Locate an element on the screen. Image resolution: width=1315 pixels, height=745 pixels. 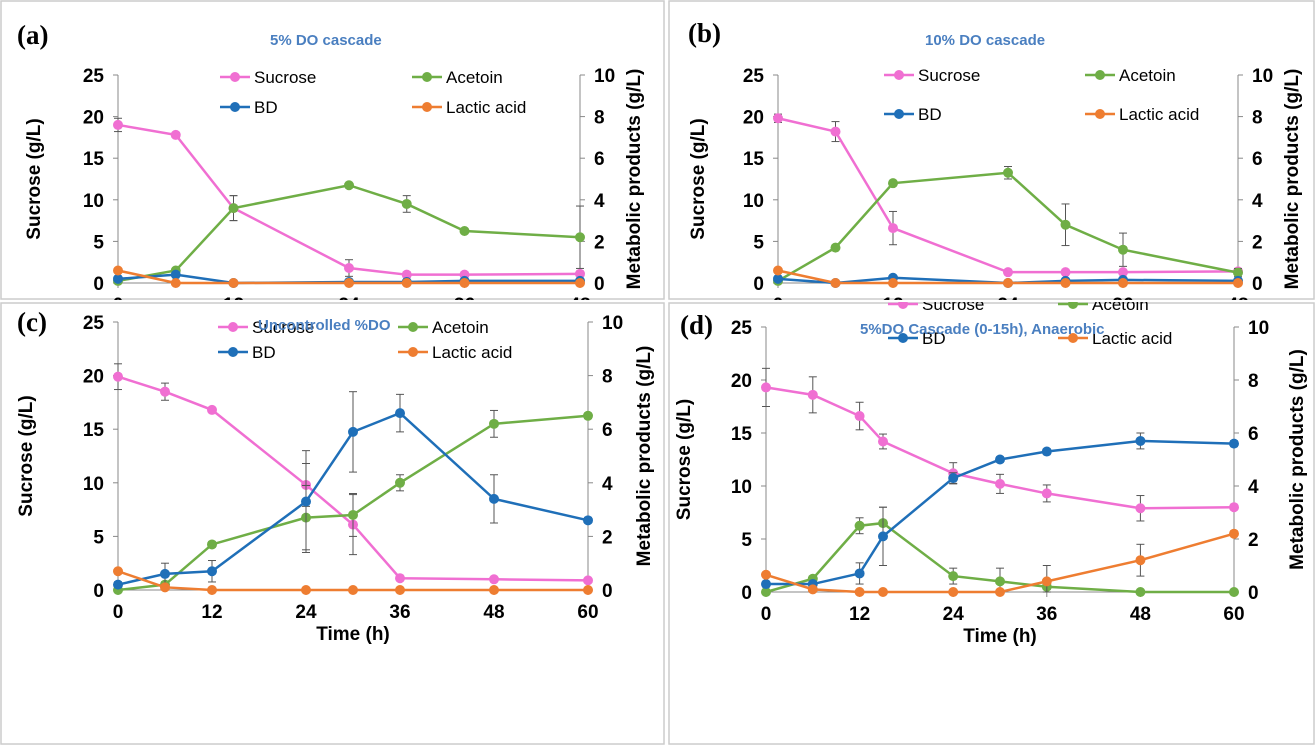
y-axis-left-label: Sucrose (g/L) is located at coordinates (34, 178).